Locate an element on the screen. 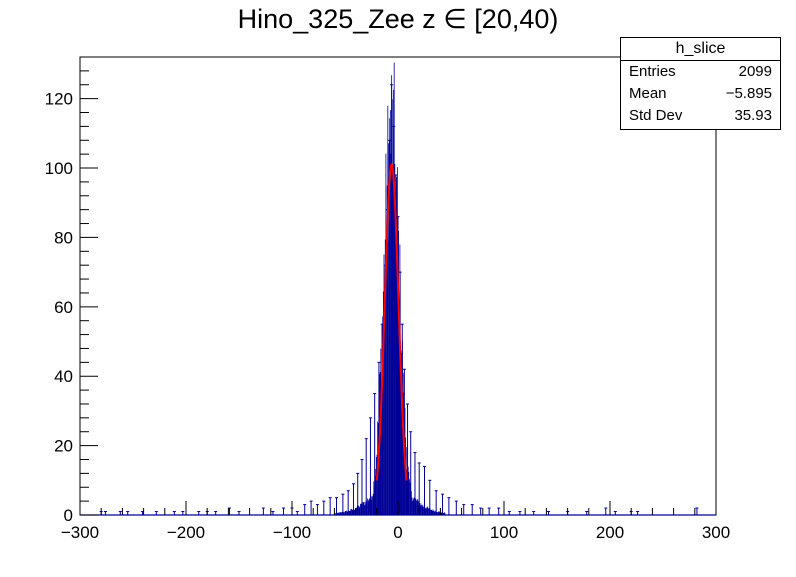 The width and height of the screenshot is (796, 577). stats-row-stddev: Std Dev 35.93 is located at coordinates (700, 116).